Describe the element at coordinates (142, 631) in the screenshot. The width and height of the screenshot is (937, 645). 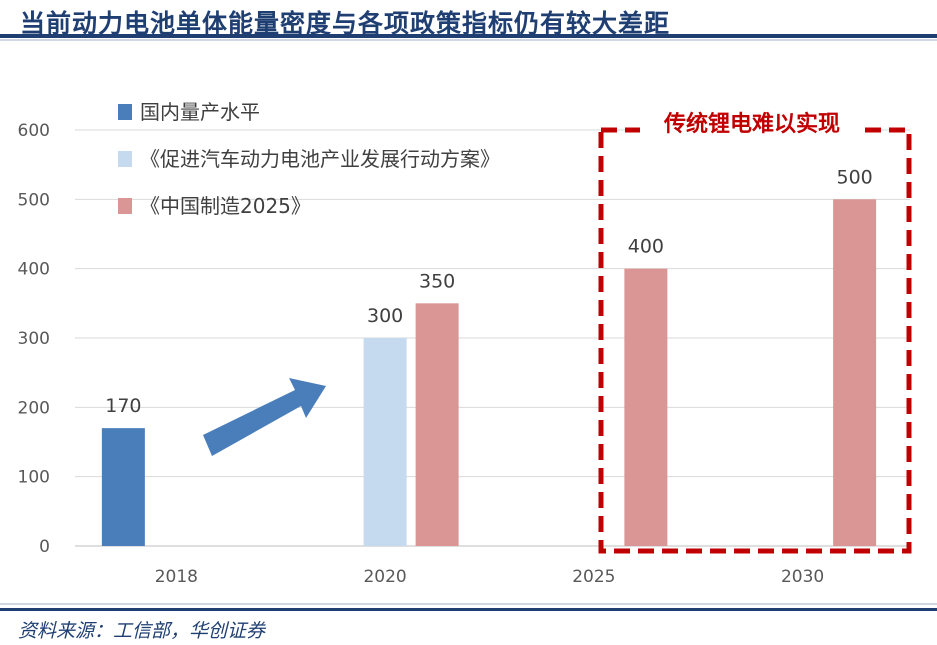
I see `source-note: 资料来源：工信部，华创证券` at that location.